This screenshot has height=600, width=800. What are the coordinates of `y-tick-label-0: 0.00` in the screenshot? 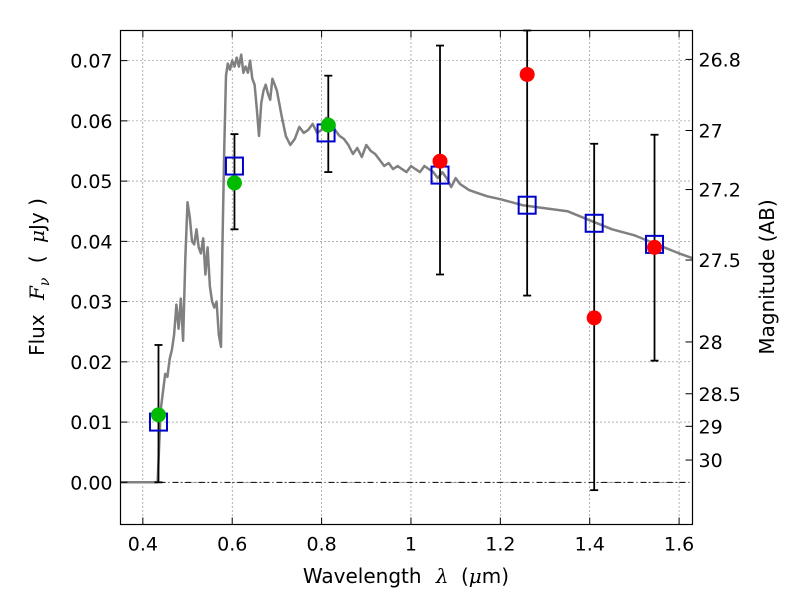 It's located at (91, 483).